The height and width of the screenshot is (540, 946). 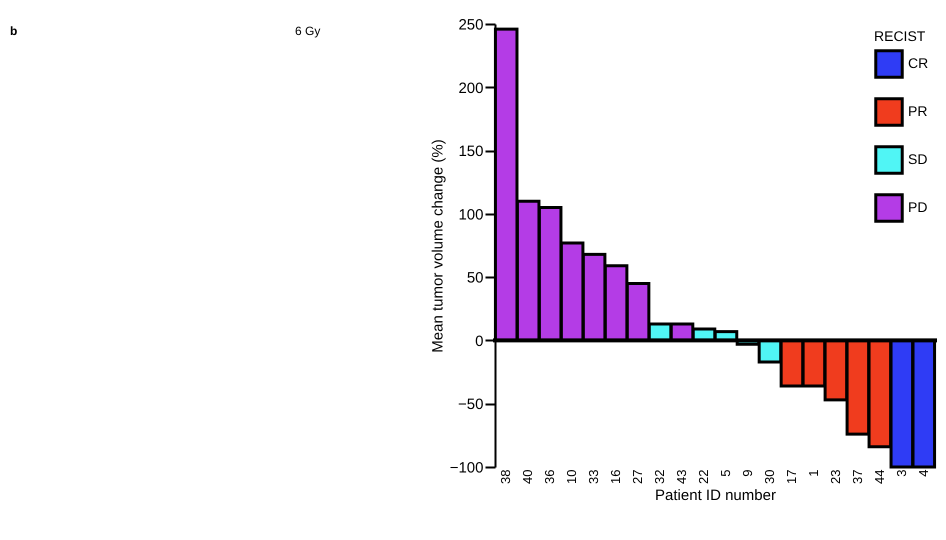 What do you see at coordinates (594, 477) in the screenshot?
I see `x-tick-label: 33` at bounding box center [594, 477].